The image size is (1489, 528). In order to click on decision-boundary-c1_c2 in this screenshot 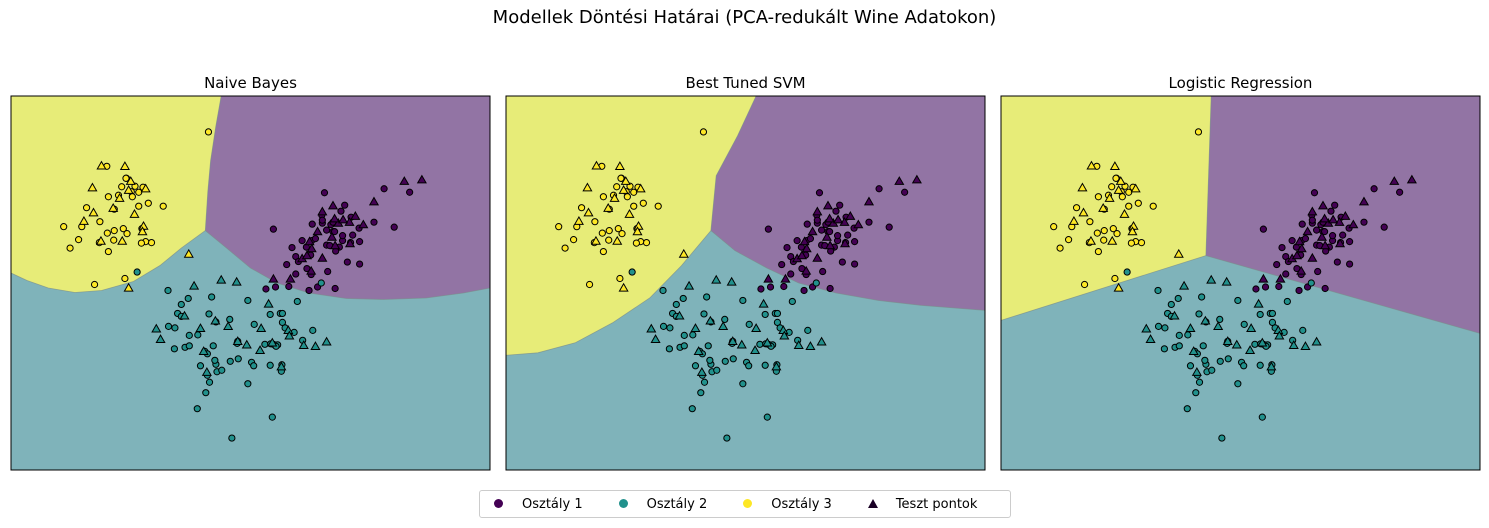, I will do `click(347, 265)`.